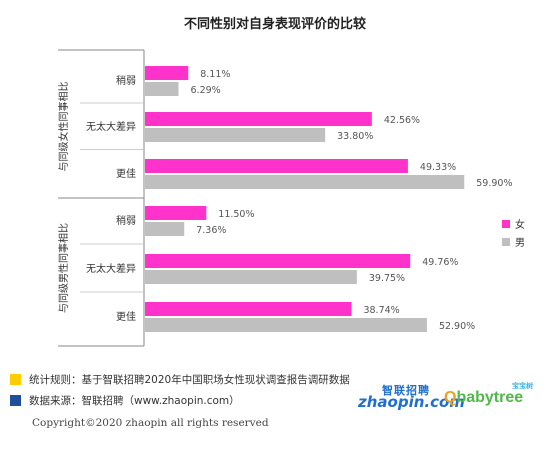 This screenshot has height=449, width=550. What do you see at coordinates (134, 401) in the screenshot?
I see `source-text: 数据来源：智联招聘（www.zhaopin.com）` at bounding box center [134, 401].